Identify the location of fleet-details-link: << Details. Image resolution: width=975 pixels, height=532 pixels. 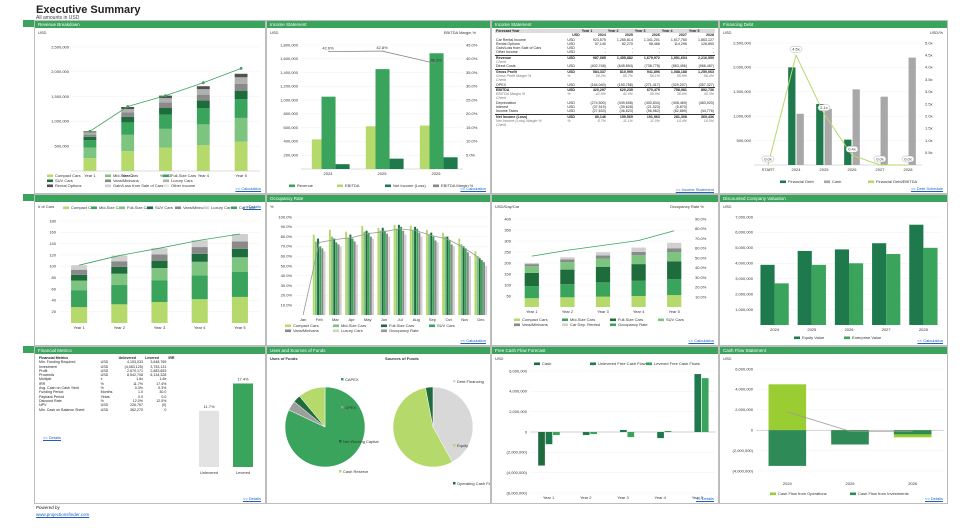
(251, 206).